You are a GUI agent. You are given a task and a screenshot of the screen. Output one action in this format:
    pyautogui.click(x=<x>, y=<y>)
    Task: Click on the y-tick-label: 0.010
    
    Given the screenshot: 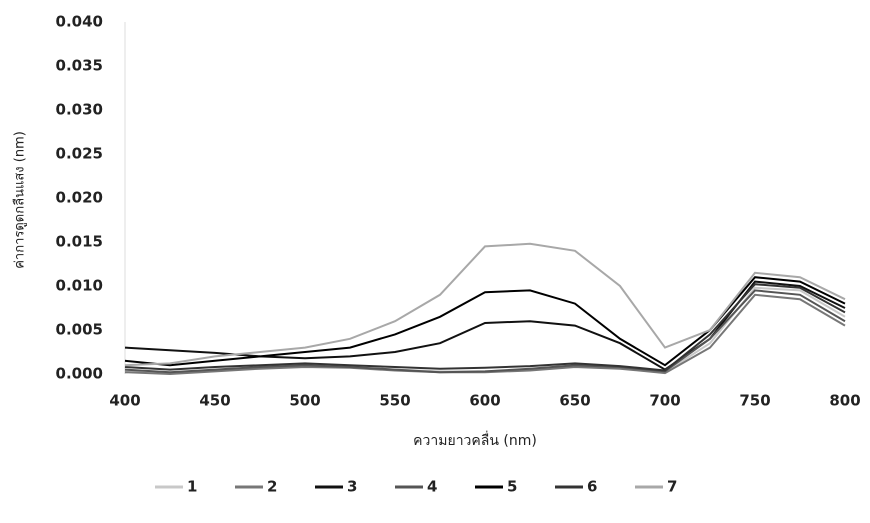 What is the action you would take?
    pyautogui.click(x=79, y=286)
    